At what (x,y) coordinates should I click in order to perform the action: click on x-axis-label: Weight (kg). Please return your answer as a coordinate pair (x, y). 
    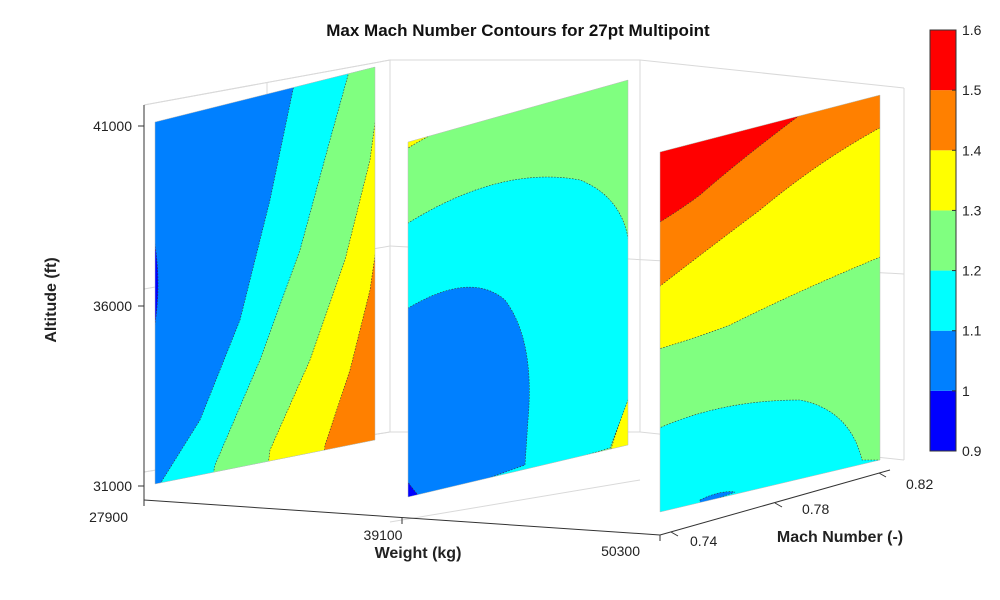
    Looking at the image, I should click on (418, 553).